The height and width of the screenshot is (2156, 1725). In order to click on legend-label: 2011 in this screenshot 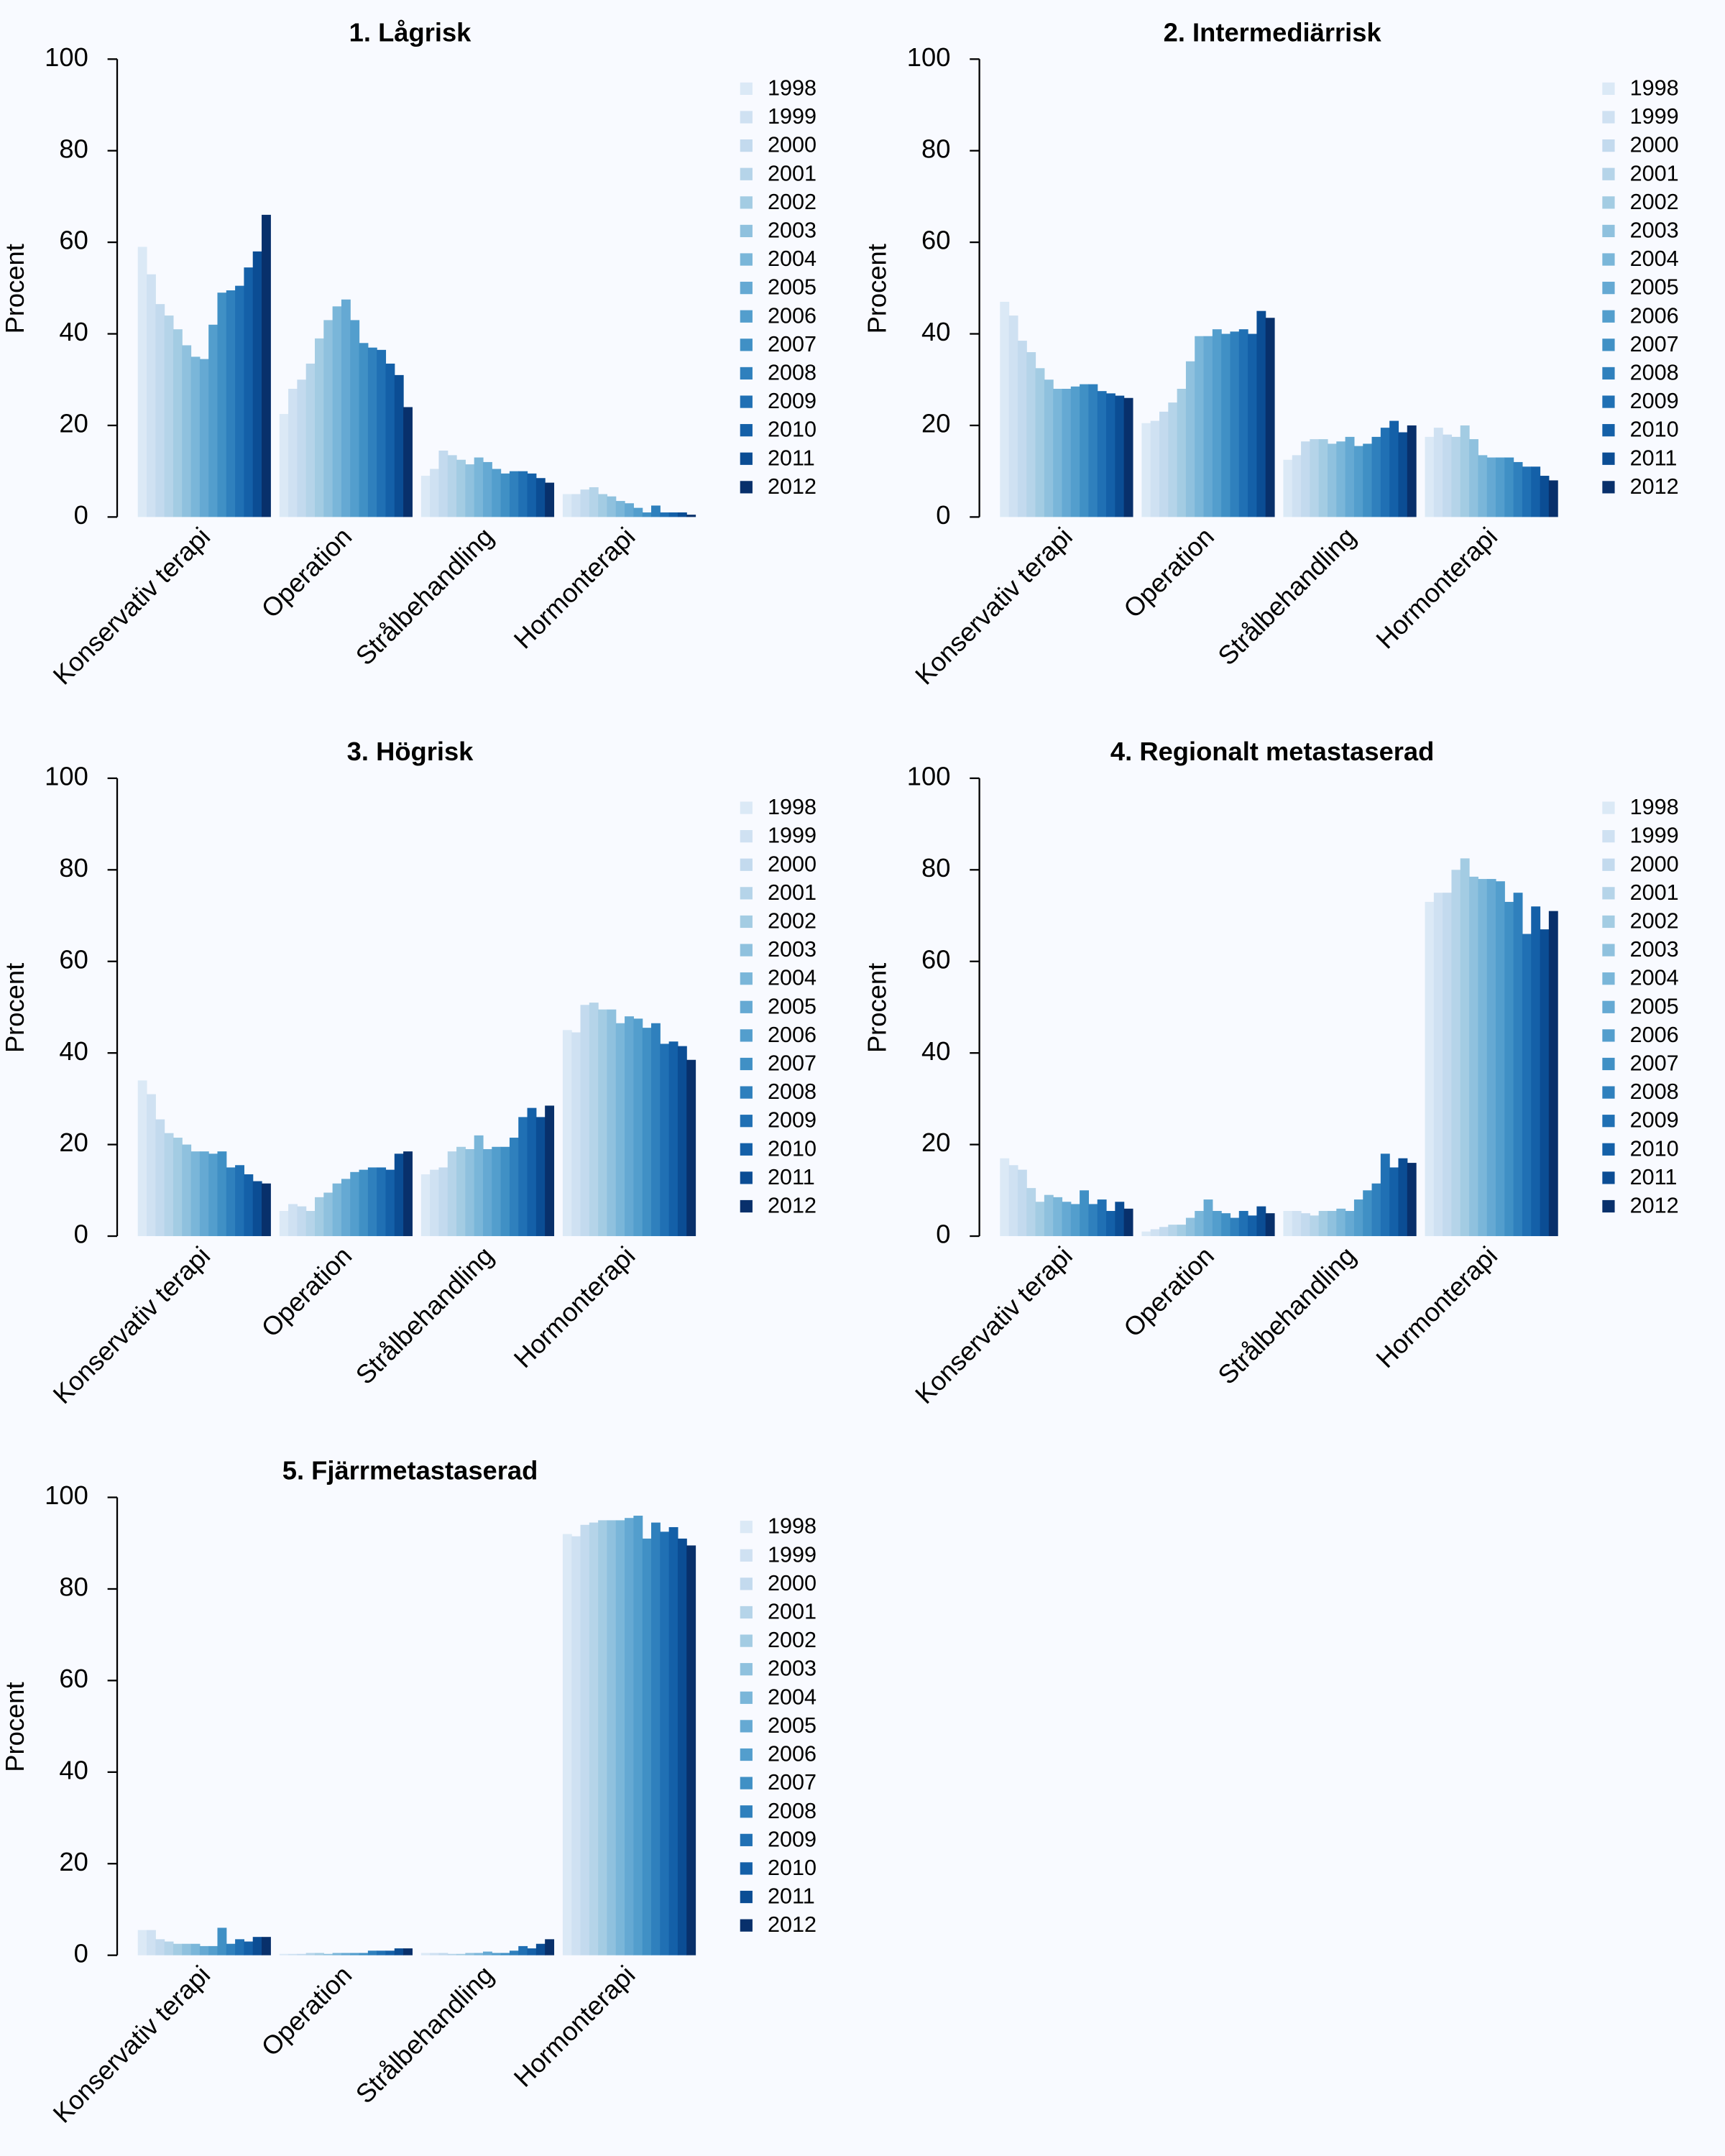, I will do `click(791, 1177)`.